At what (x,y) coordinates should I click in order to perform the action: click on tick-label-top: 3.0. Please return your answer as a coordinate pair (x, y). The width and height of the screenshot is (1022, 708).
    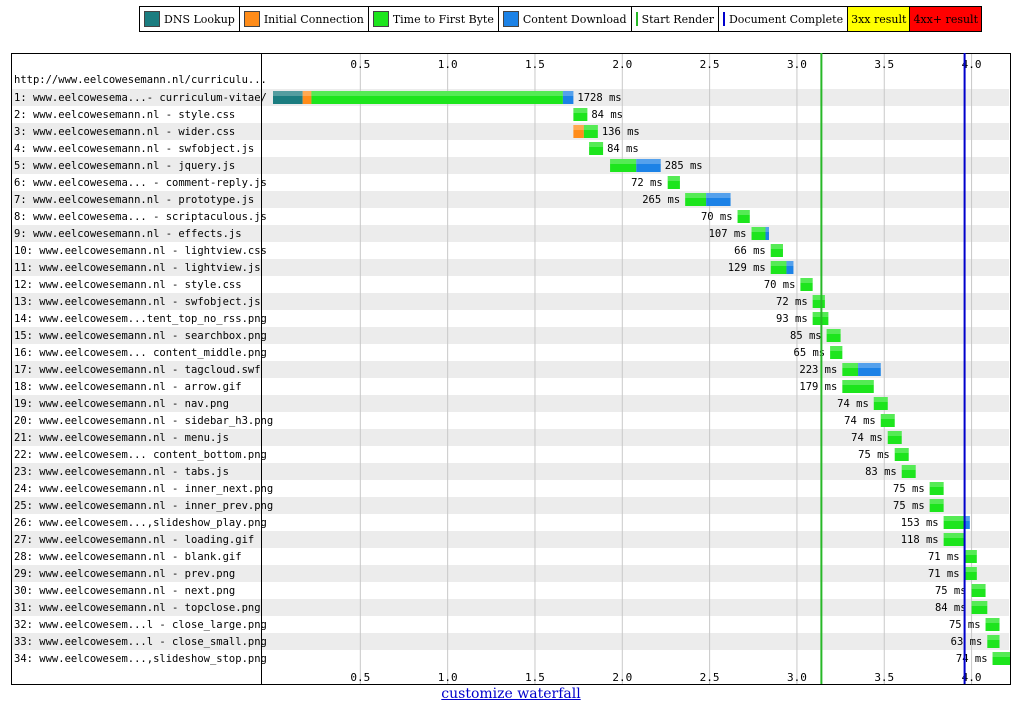
    Looking at the image, I should click on (797, 64).